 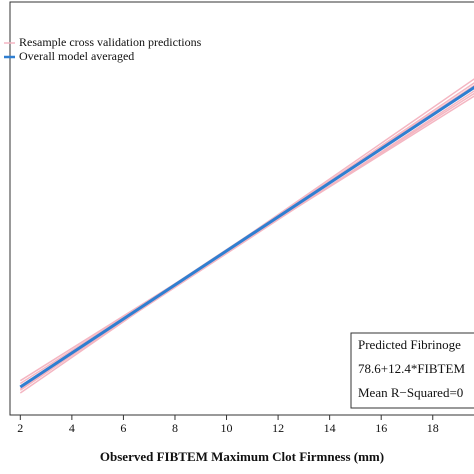 I want to click on x-tick-label: 8, so click(x=175, y=428).